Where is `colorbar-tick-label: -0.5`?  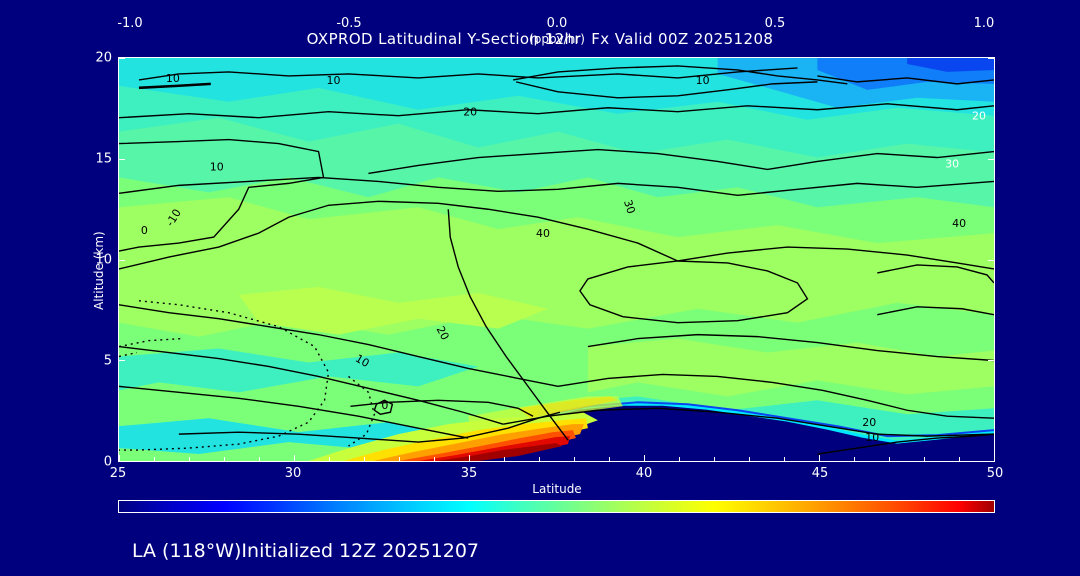
colorbar-tick-label: -0.5 is located at coordinates (349, 23).